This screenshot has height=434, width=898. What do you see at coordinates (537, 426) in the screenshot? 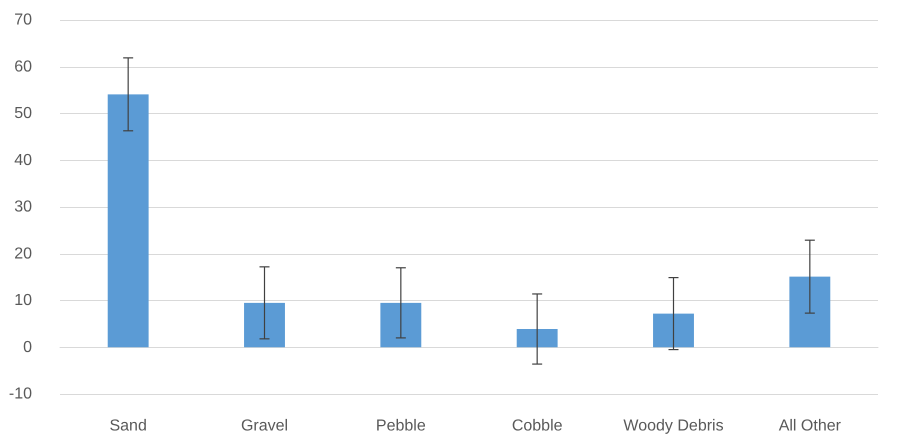
I see `x-tick-label: Cobble` at bounding box center [537, 426].